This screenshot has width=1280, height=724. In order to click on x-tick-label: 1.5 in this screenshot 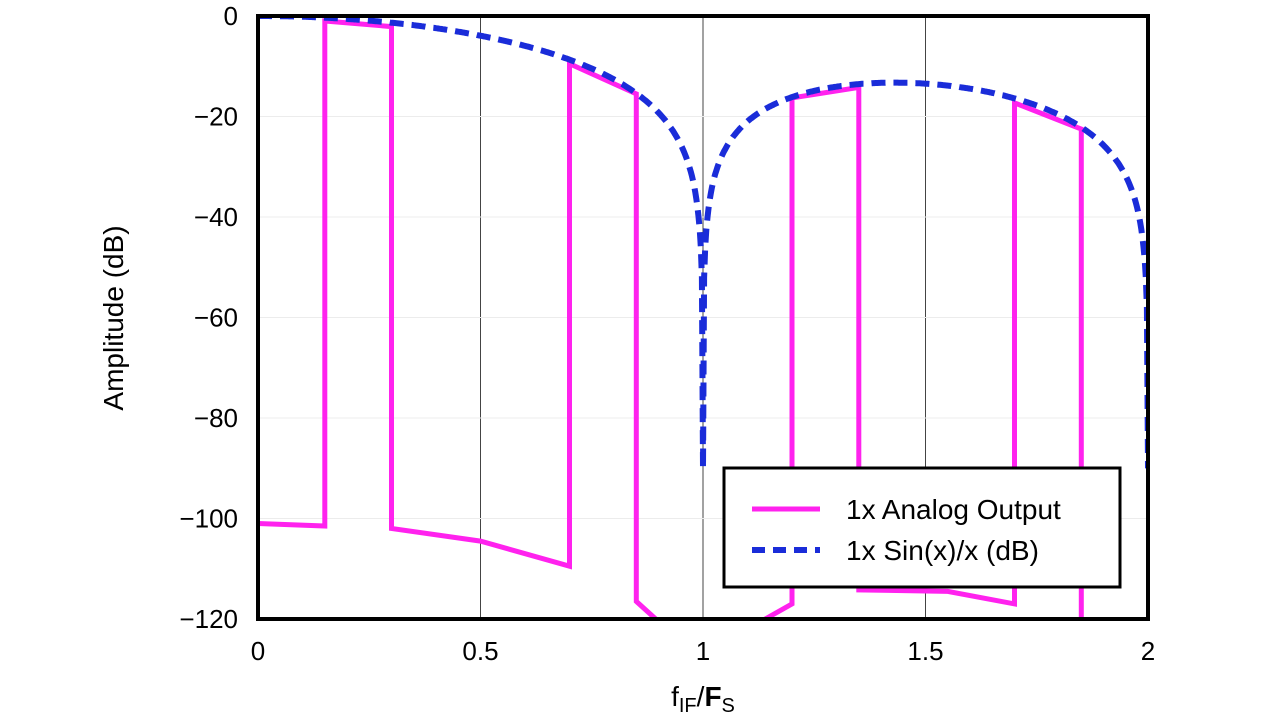, I will do `click(925, 651)`.